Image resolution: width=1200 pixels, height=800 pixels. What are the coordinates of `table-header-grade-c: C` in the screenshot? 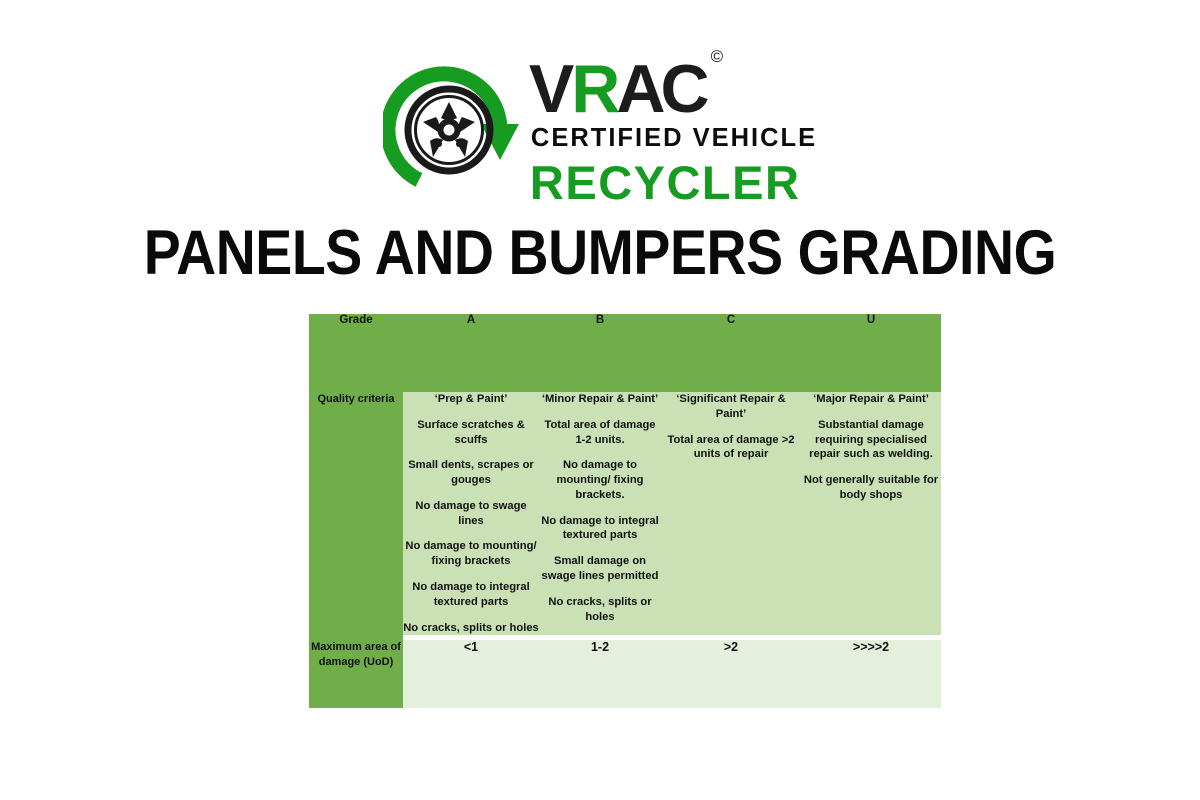 It's located at (731, 353).